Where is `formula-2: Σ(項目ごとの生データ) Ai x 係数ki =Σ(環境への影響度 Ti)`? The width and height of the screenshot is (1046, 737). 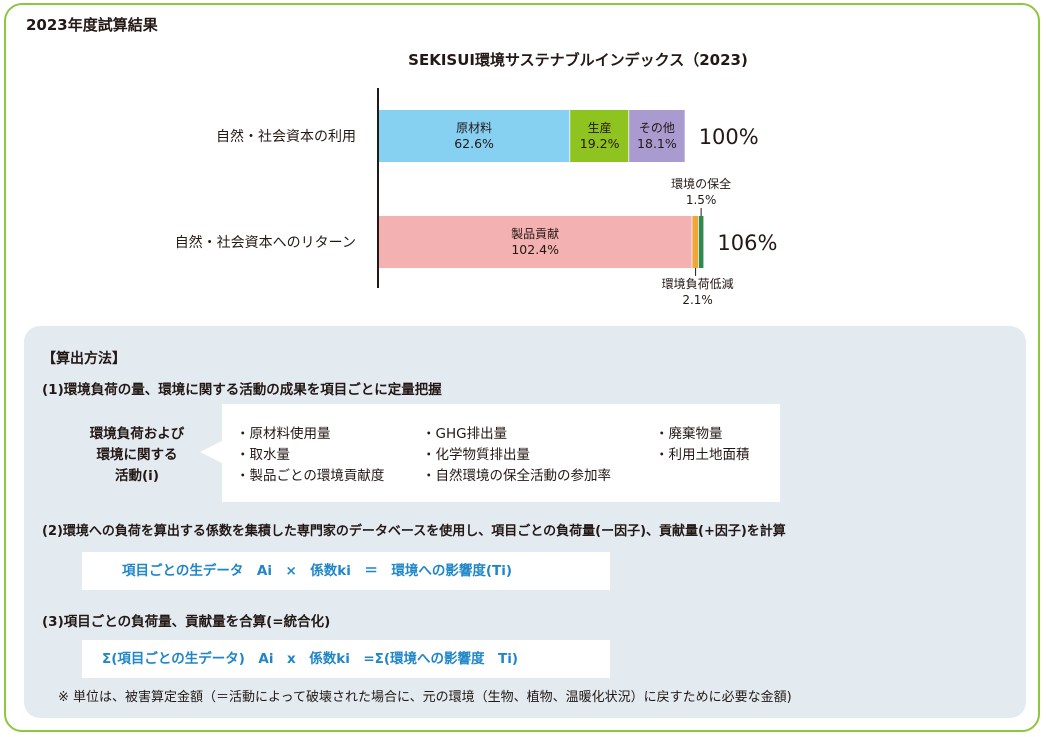 formula-2: Σ(項目ごとの生データ) Ai x 係数ki =Σ(環境への影響度 Ti) is located at coordinates (346, 659).